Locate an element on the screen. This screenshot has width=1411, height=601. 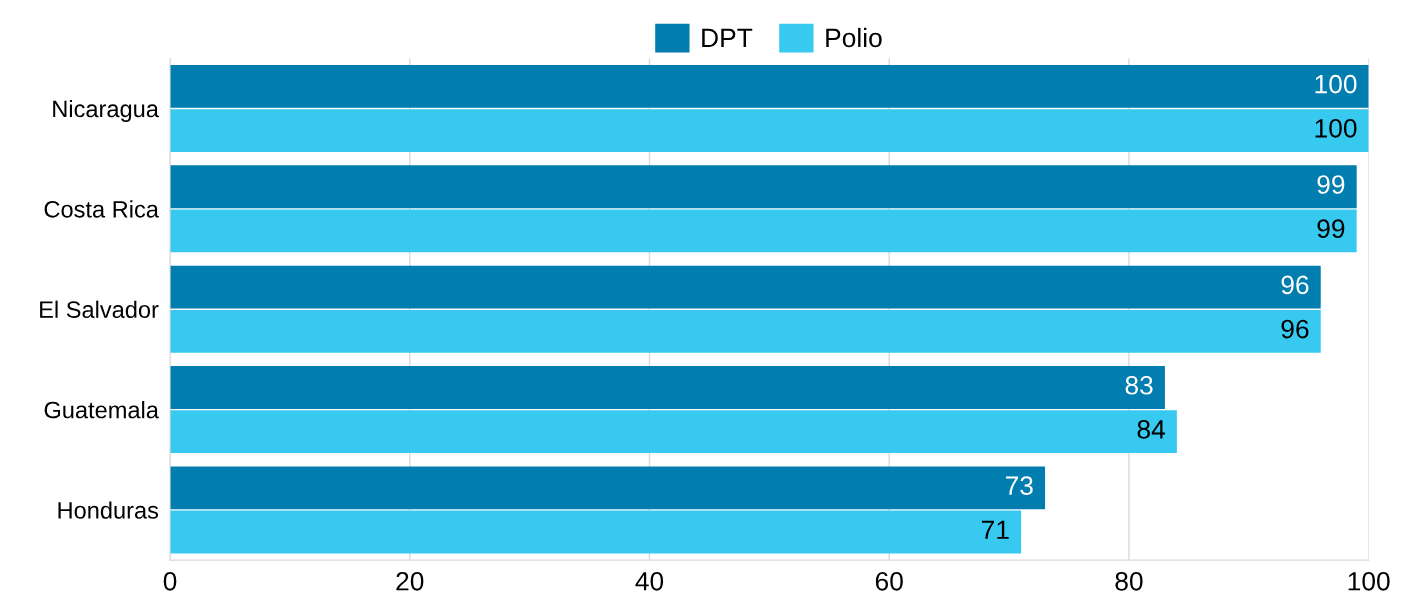
x-tick-label: 40 is located at coordinates (649, 581).